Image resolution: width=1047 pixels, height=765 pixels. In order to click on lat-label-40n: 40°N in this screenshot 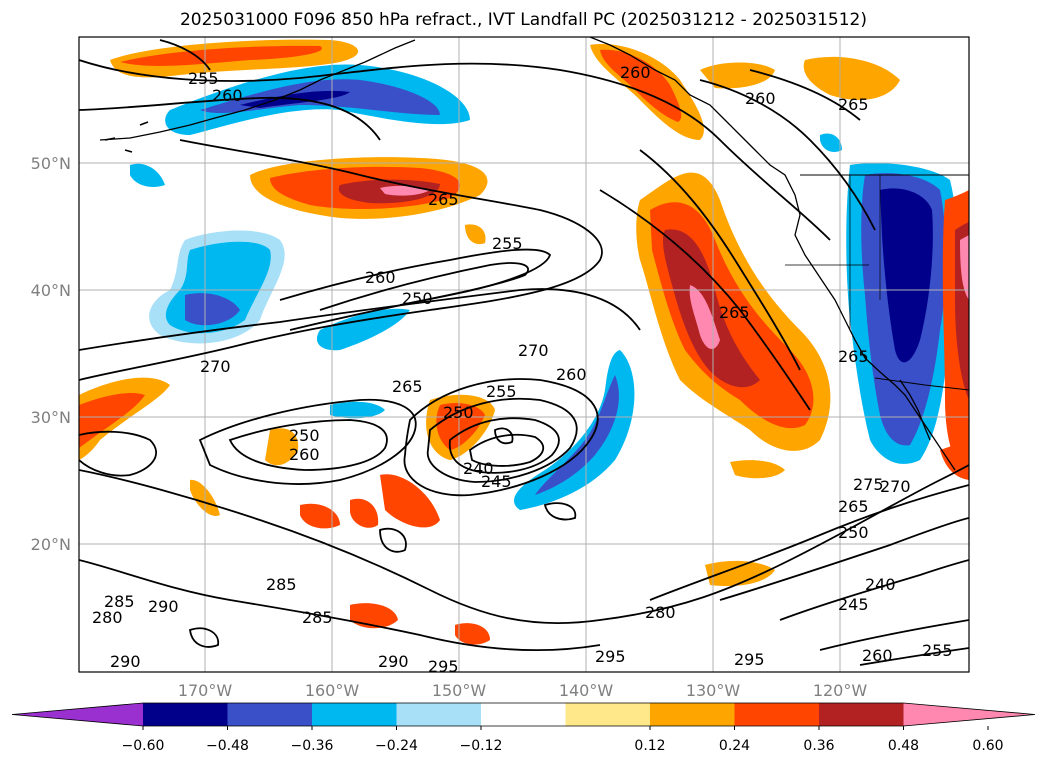, I will do `click(51, 290)`.